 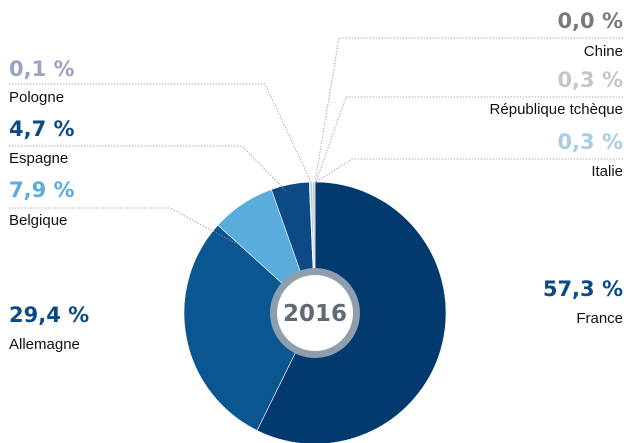 I want to click on value-label-espagne: 4,7 %, so click(x=42, y=129).